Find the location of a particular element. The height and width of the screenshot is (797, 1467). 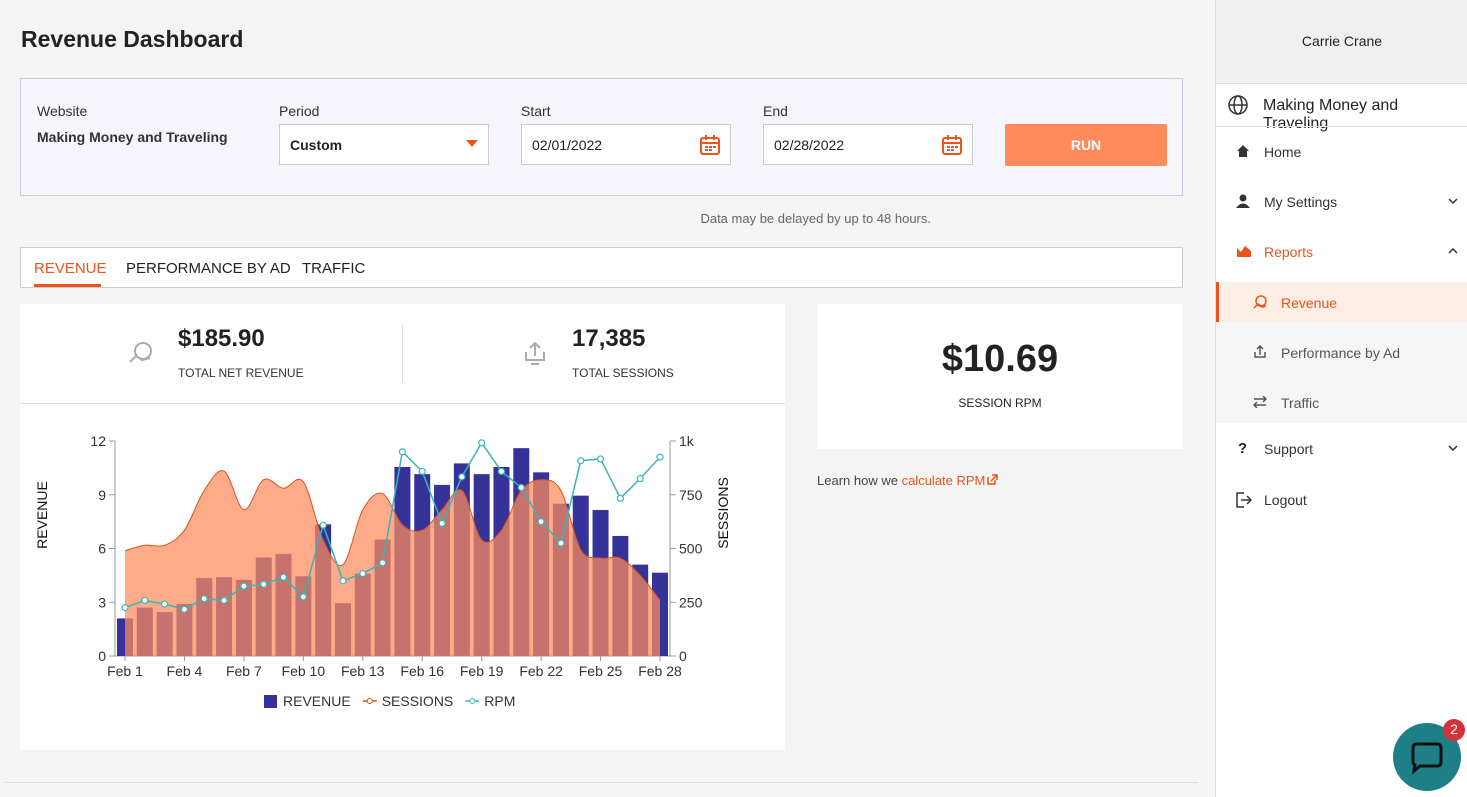

y-tick-label: 0 is located at coordinates (102, 656).